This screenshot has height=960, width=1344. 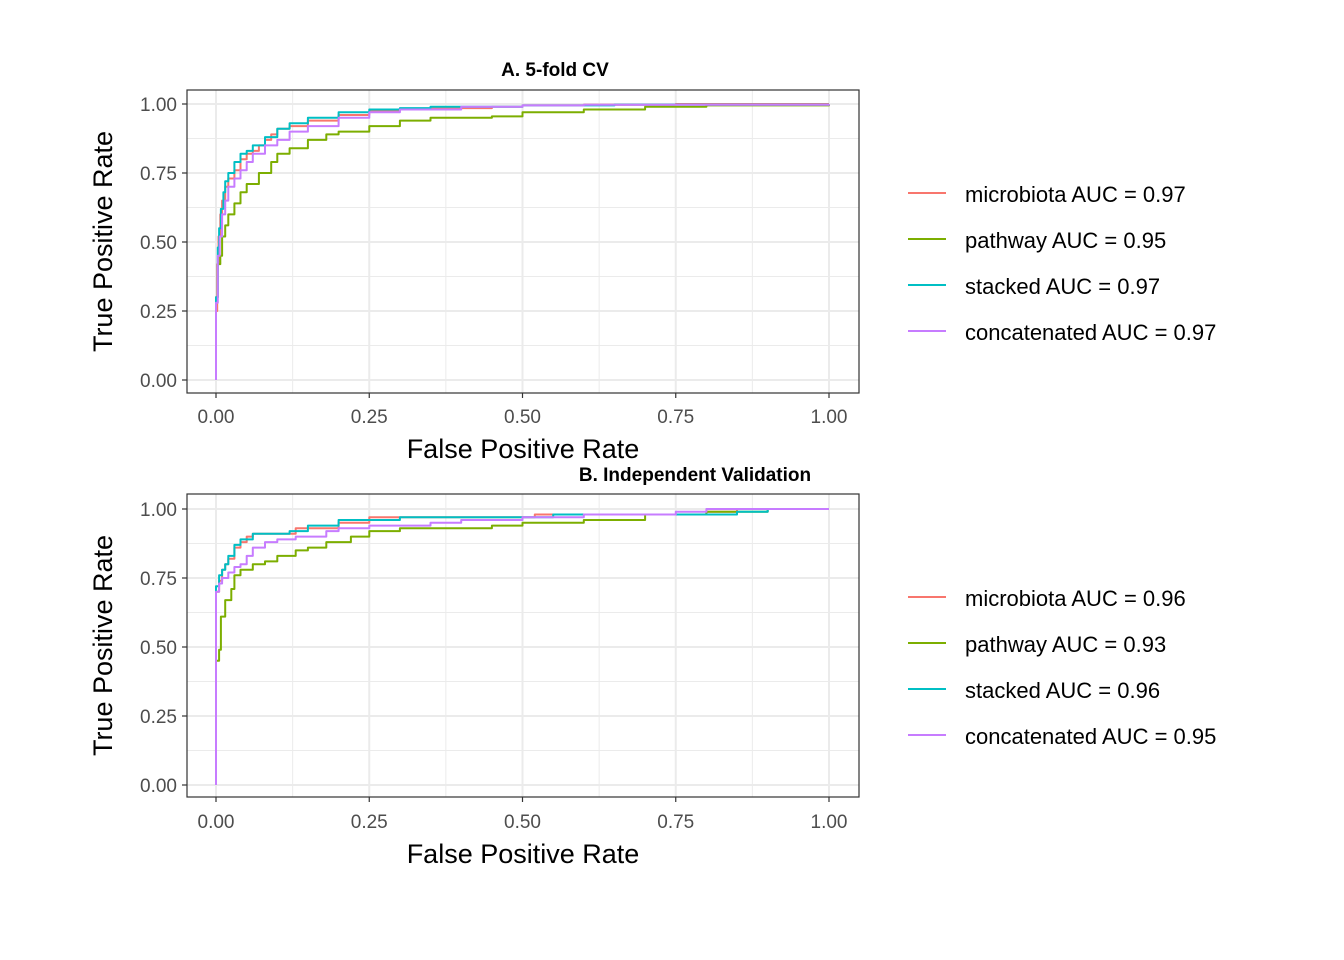 What do you see at coordinates (1075, 598) in the screenshot?
I see `legend-label: microbiota AUC = 0.96` at bounding box center [1075, 598].